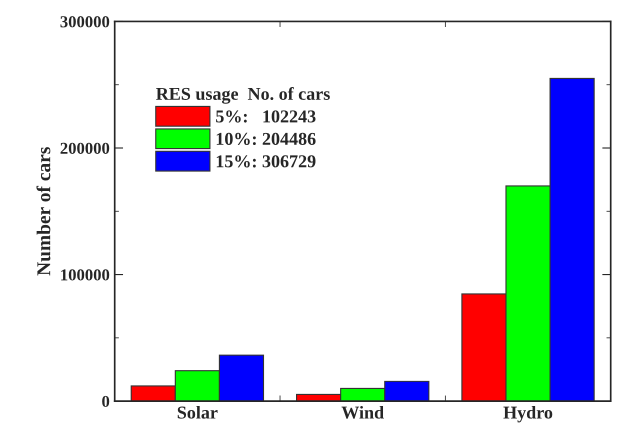 The height and width of the screenshot is (429, 620). Describe the element at coordinates (527, 414) in the screenshot. I see `x-tick-label: Hydro` at that location.